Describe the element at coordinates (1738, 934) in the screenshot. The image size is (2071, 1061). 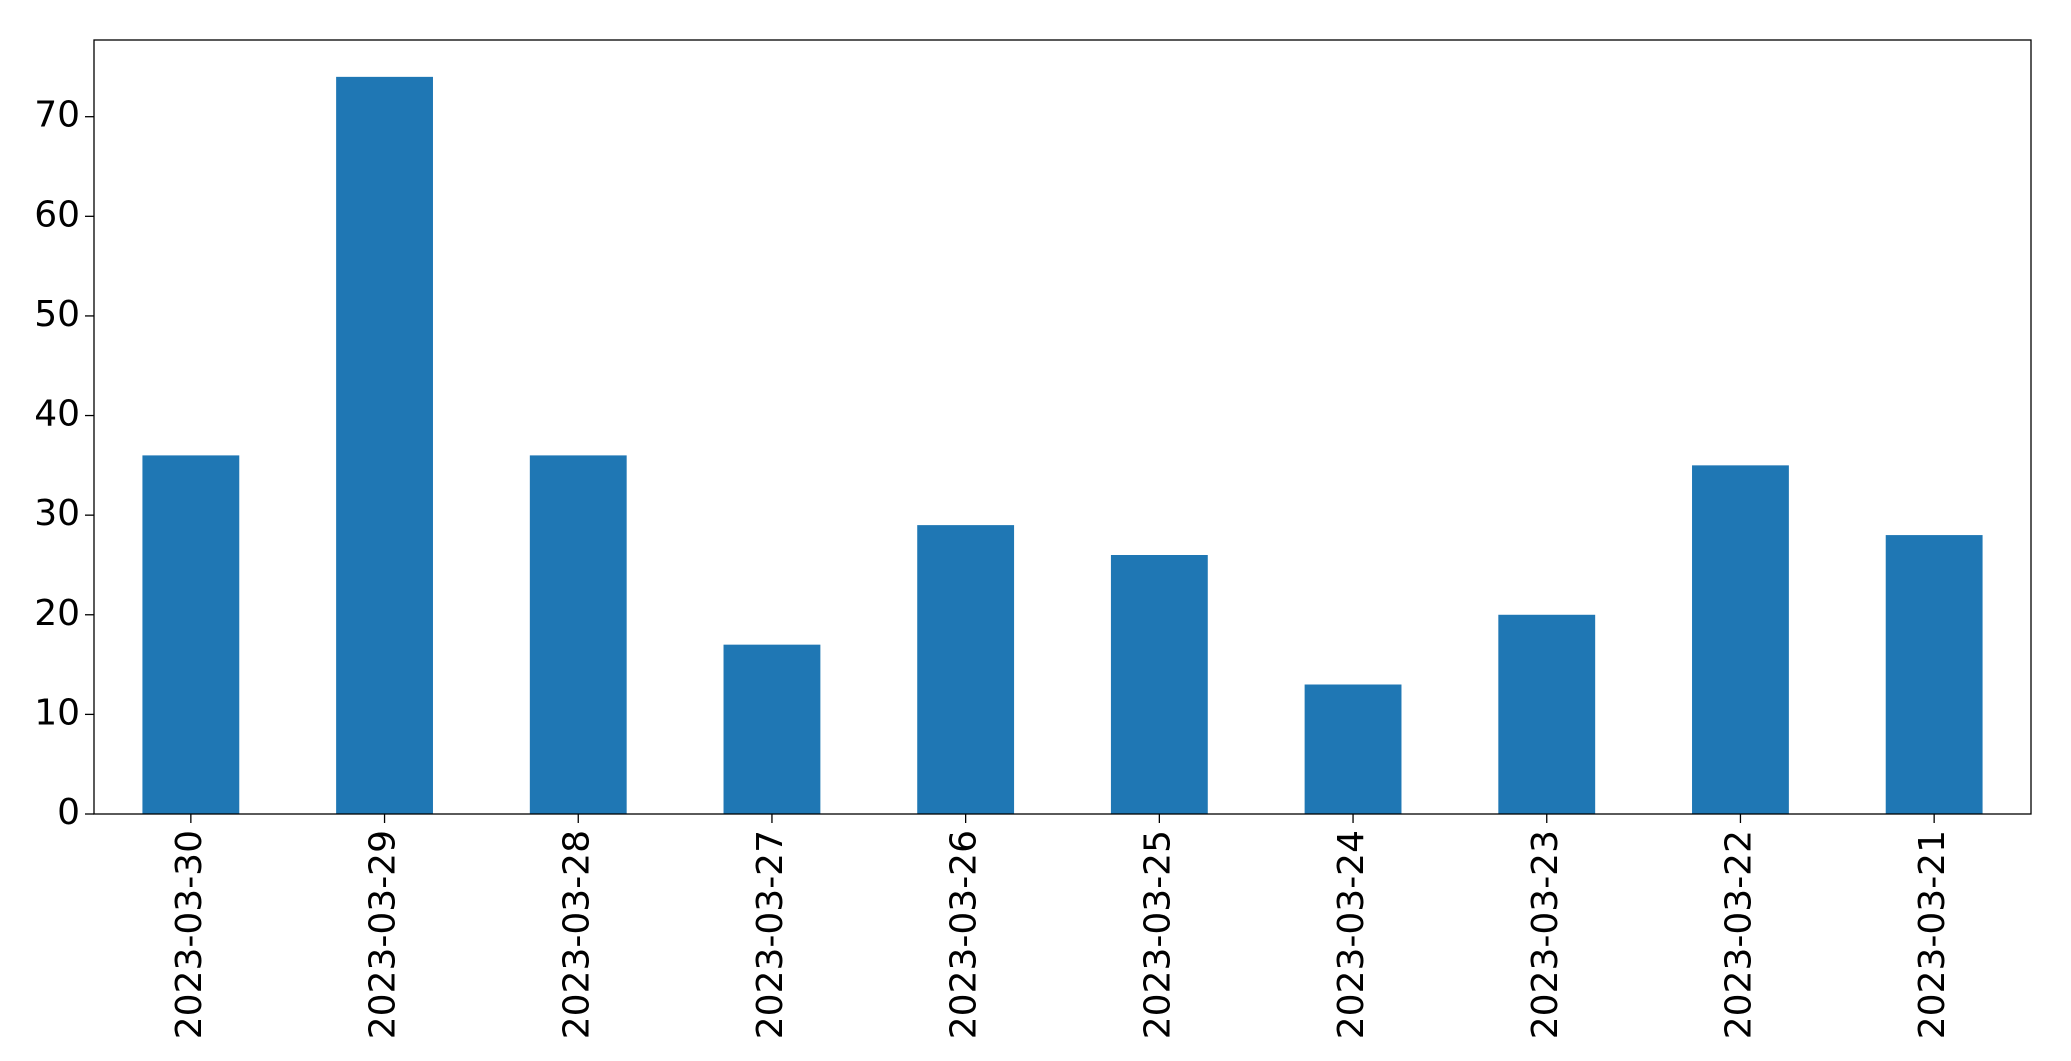
I see `x-tick-label: 2023-03-22` at that location.